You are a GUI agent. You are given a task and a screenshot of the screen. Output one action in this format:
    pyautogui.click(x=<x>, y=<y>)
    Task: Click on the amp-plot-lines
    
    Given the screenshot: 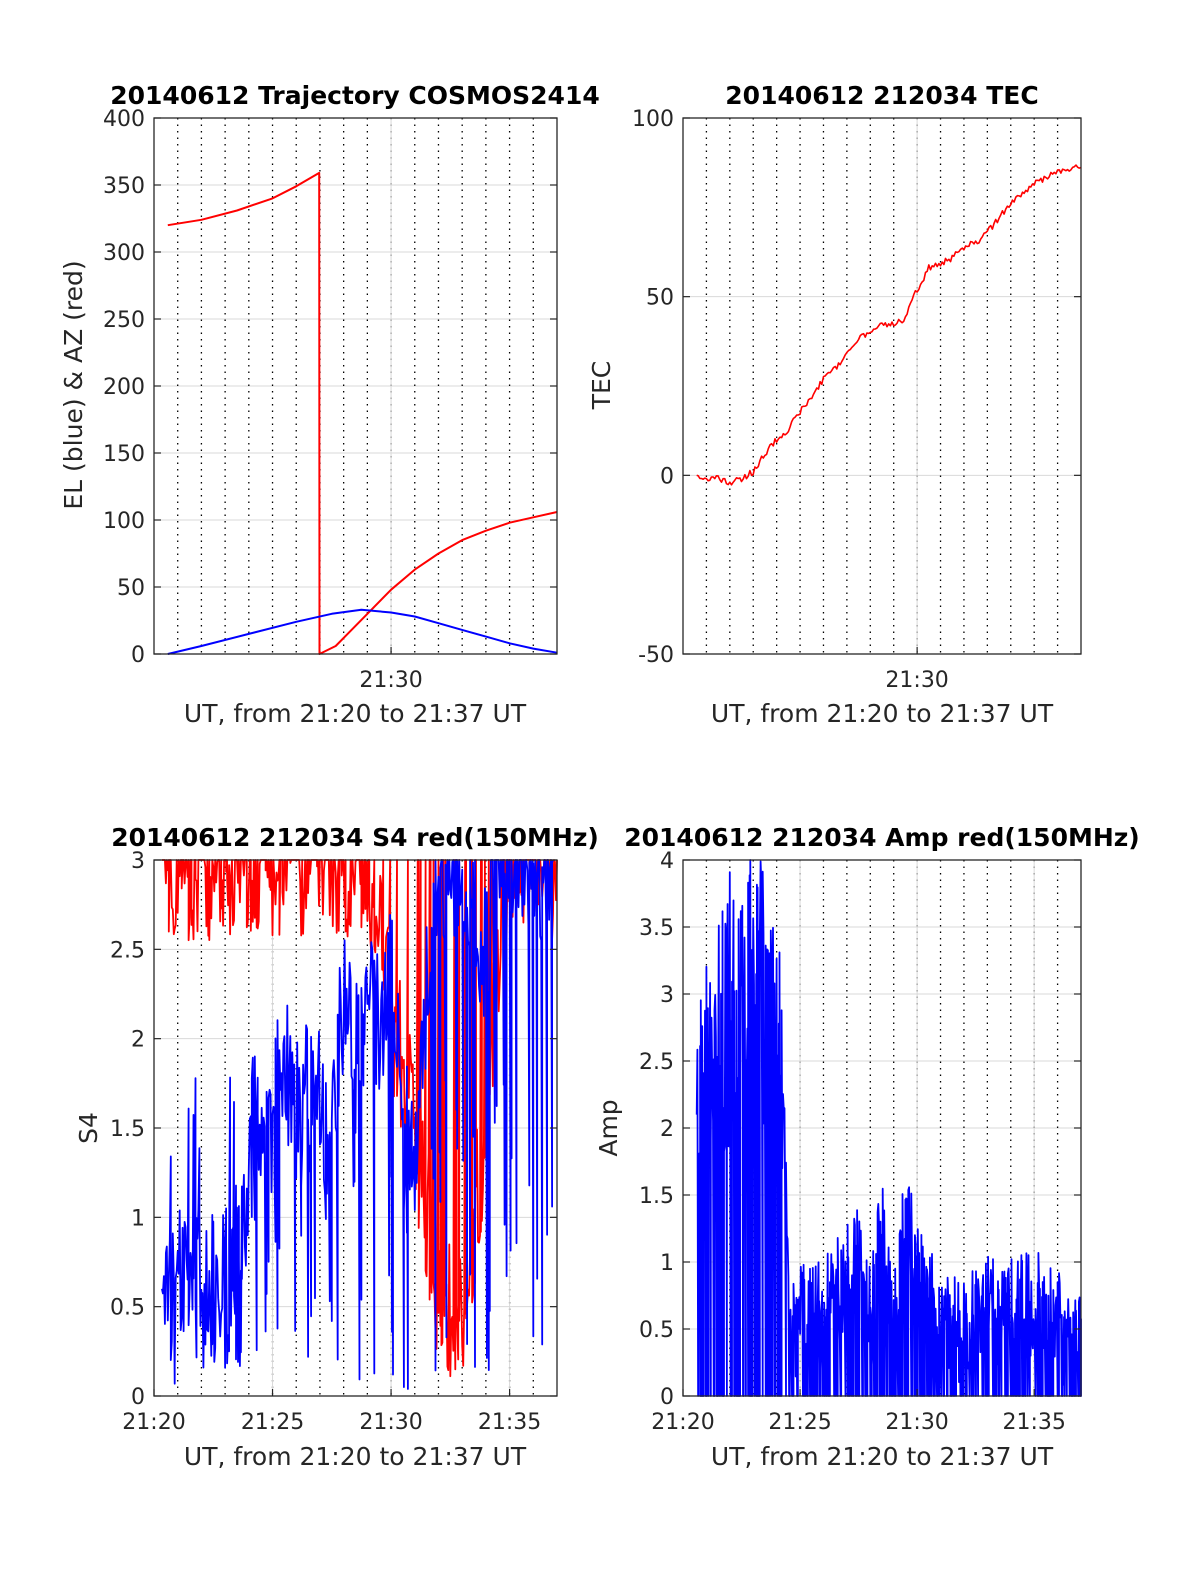 What is the action you would take?
    pyautogui.click(x=888, y=1128)
    